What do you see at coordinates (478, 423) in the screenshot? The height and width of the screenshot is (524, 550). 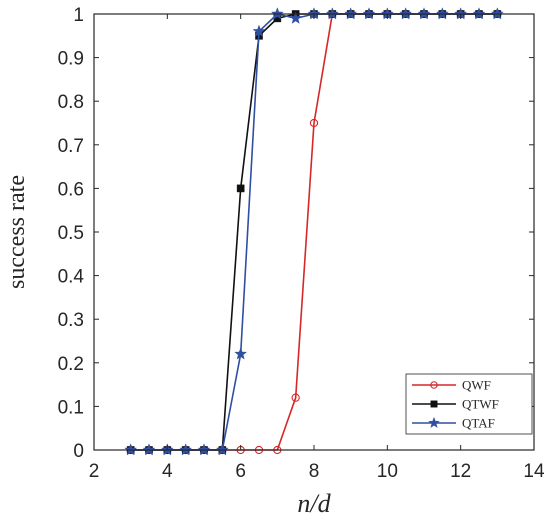 I see `legend-label-qtaf: QTAF` at bounding box center [478, 423].